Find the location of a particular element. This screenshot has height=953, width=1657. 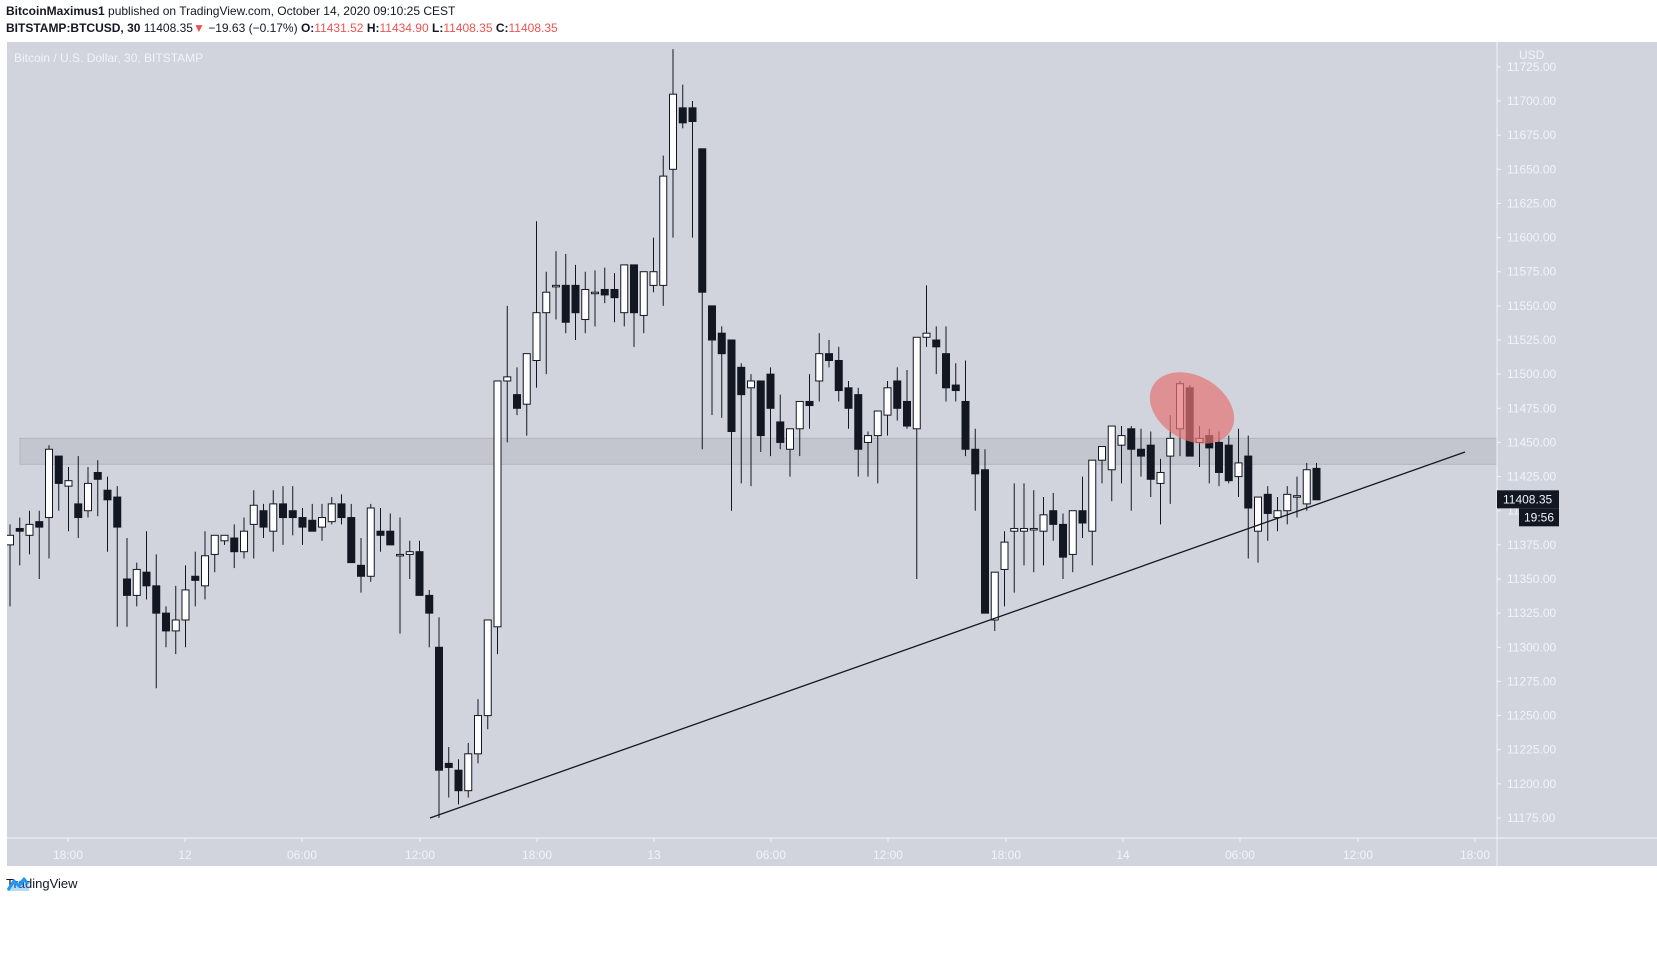

low-label: L: is located at coordinates (438, 28).